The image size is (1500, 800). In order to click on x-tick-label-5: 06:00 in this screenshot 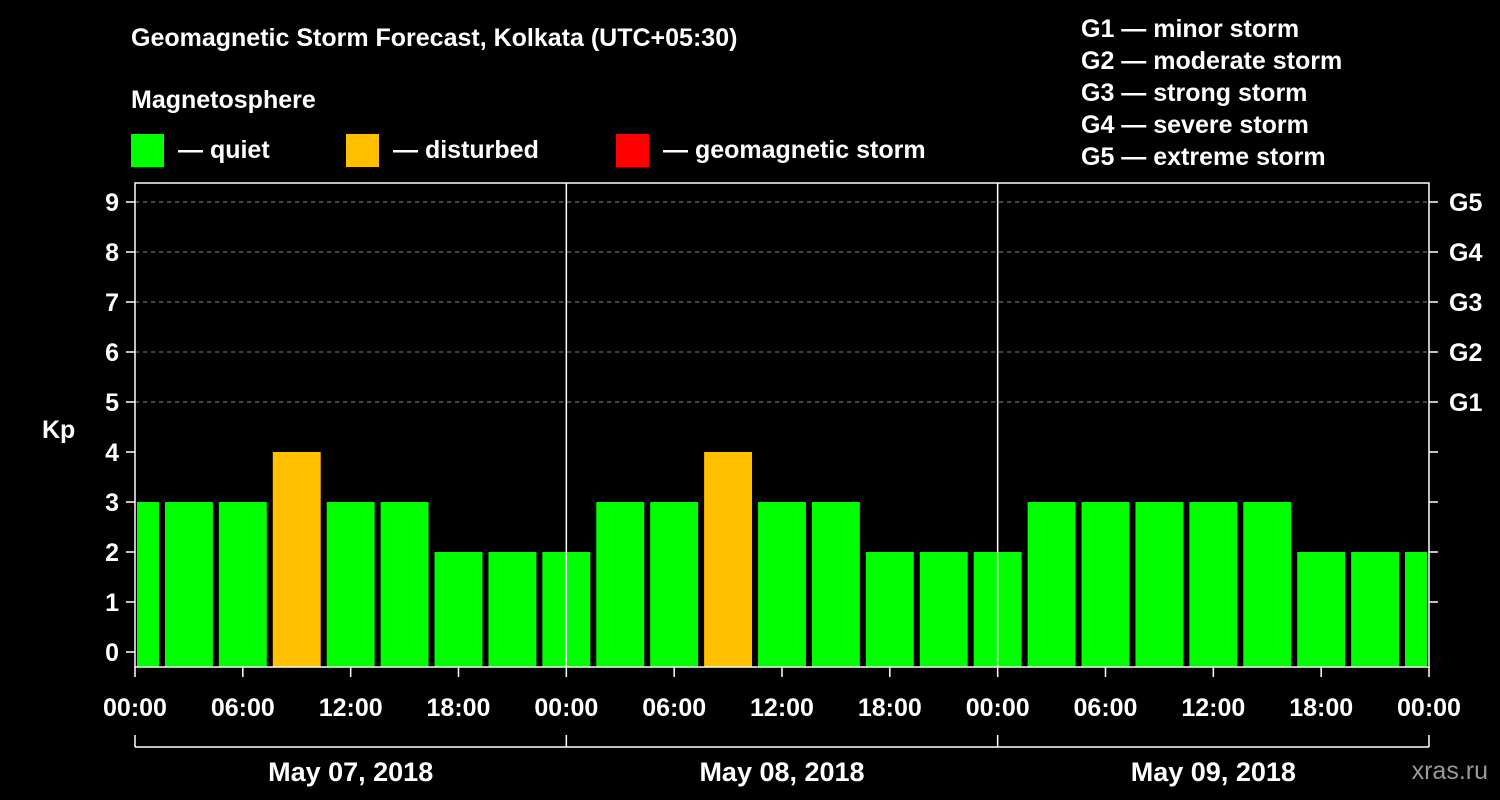, I will do `click(674, 708)`.